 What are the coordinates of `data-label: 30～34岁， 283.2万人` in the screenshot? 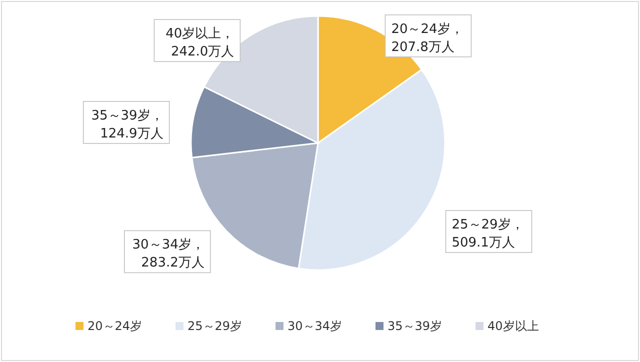 It's located at (168, 254).